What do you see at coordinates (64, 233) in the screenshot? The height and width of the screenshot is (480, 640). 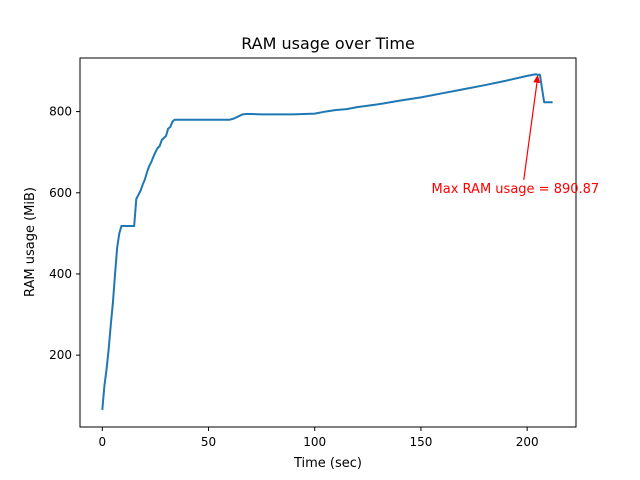 I see `y-axis: 200 400 600 800` at bounding box center [64, 233].